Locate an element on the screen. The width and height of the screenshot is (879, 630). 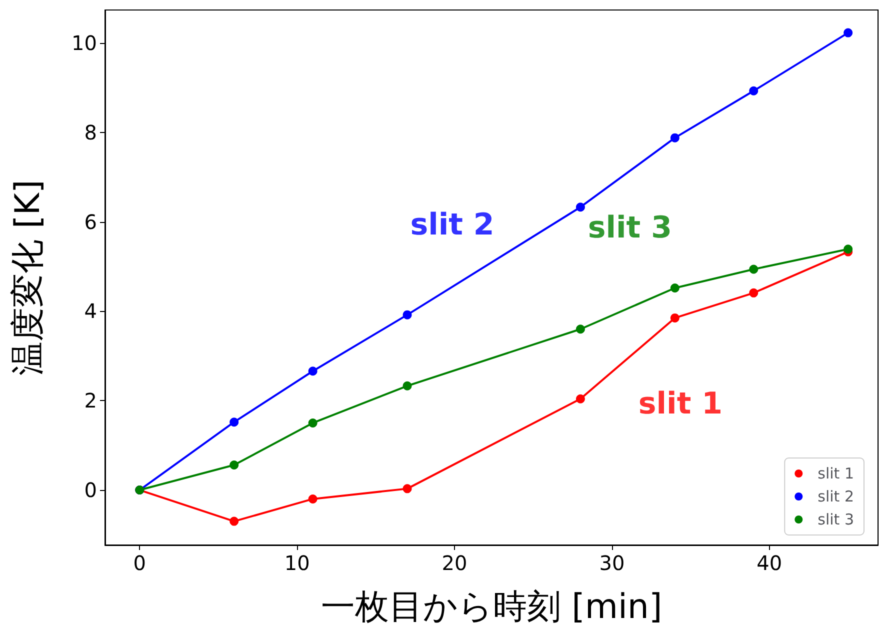
legend-label: slit 1 is located at coordinates (836, 473).